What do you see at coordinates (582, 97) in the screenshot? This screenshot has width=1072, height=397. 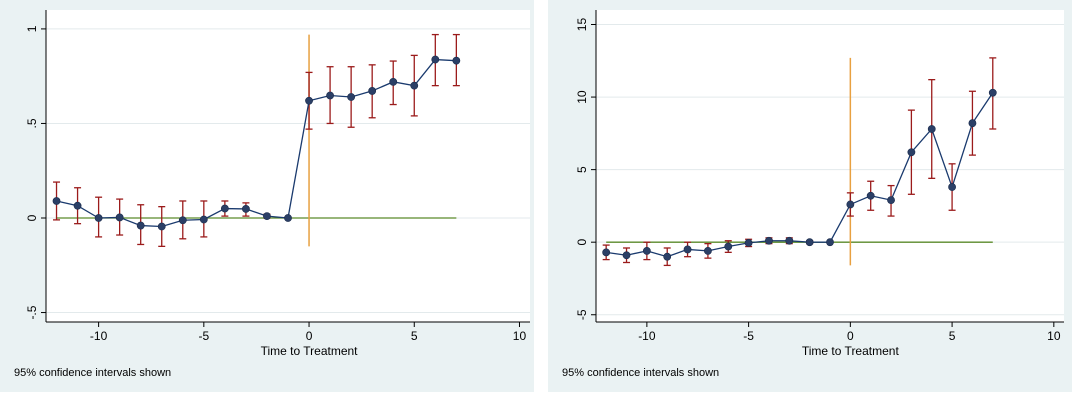 I see `y-tick-label: 10` at bounding box center [582, 97].